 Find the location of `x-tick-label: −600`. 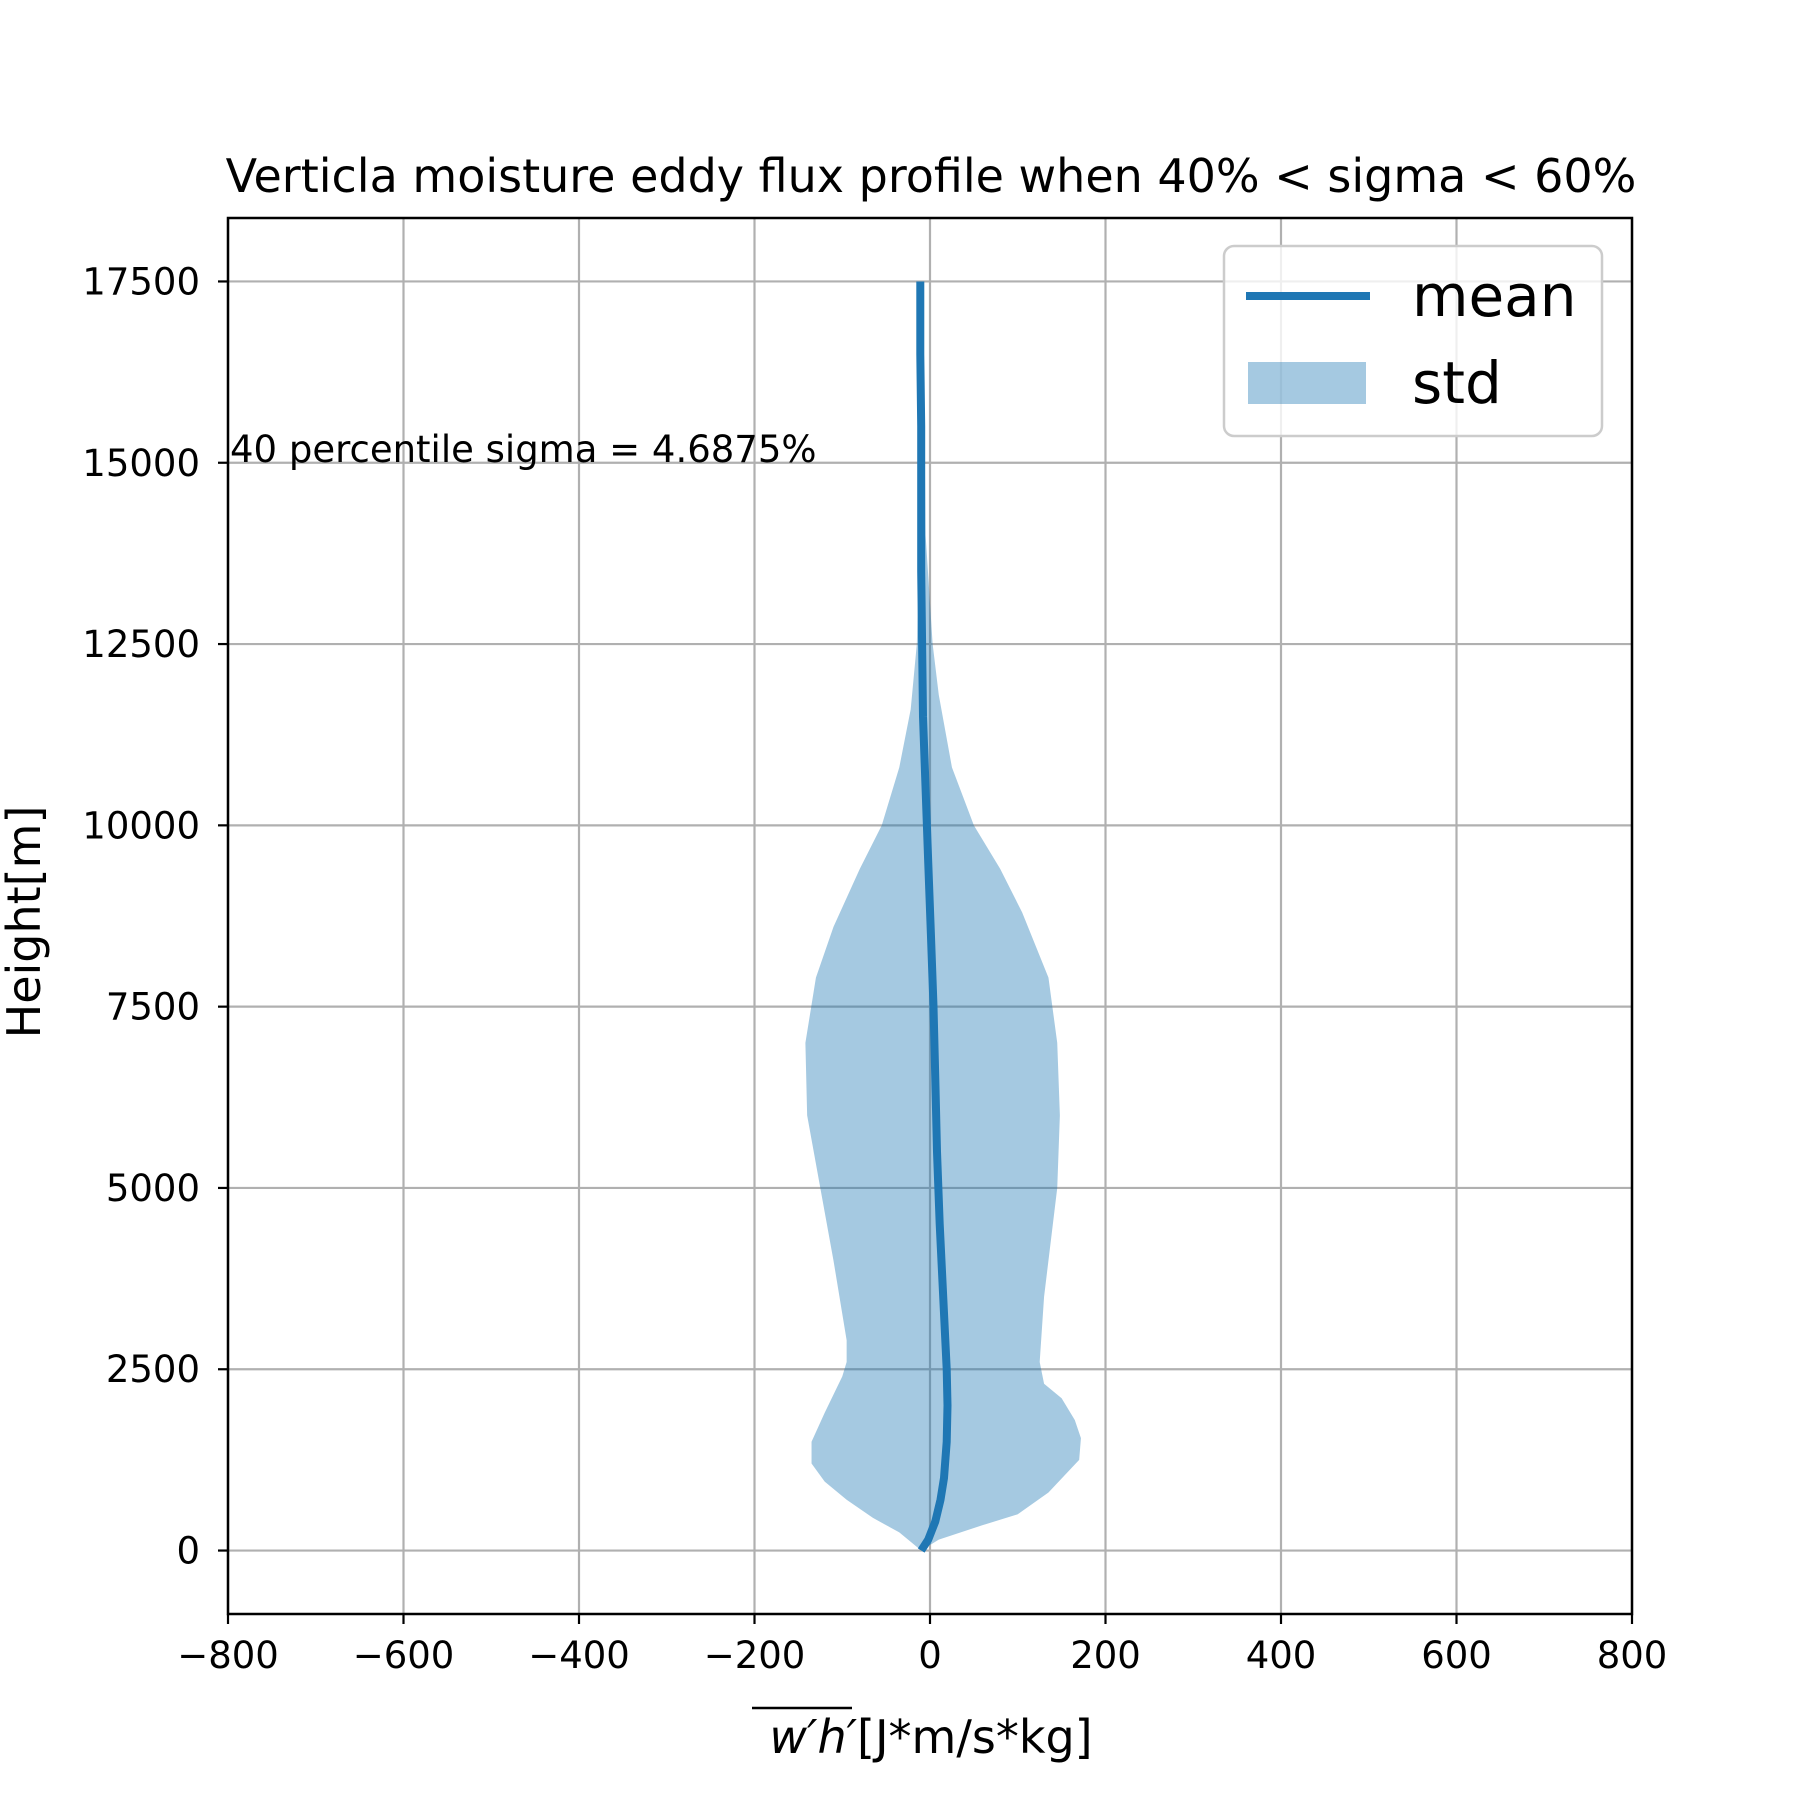

x-tick-label: −600 is located at coordinates (404, 1655).